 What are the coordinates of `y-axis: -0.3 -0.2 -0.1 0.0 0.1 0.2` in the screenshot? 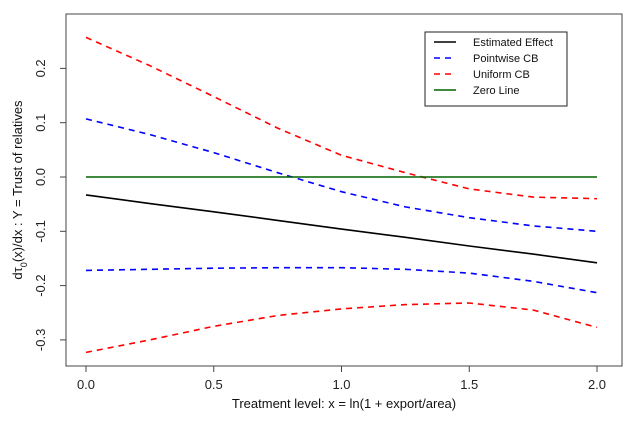 It's located at (49, 205).